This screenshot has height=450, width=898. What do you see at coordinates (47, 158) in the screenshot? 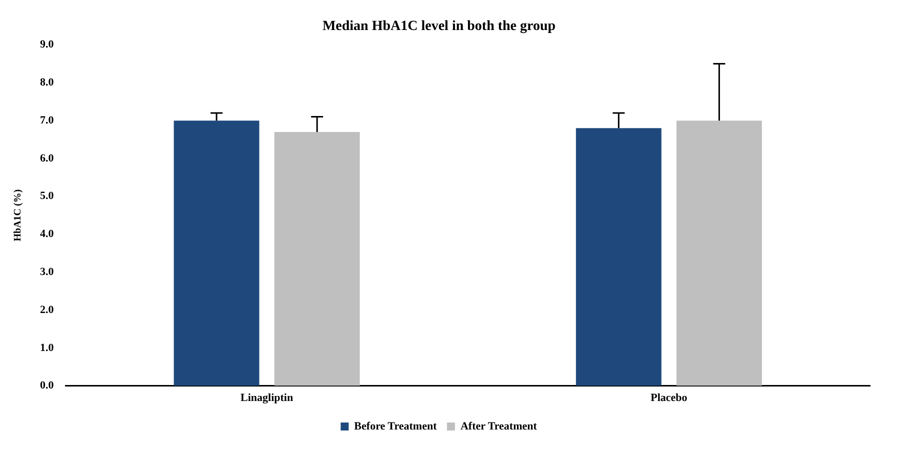
I see `y-tick-label: 6.0` at bounding box center [47, 158].